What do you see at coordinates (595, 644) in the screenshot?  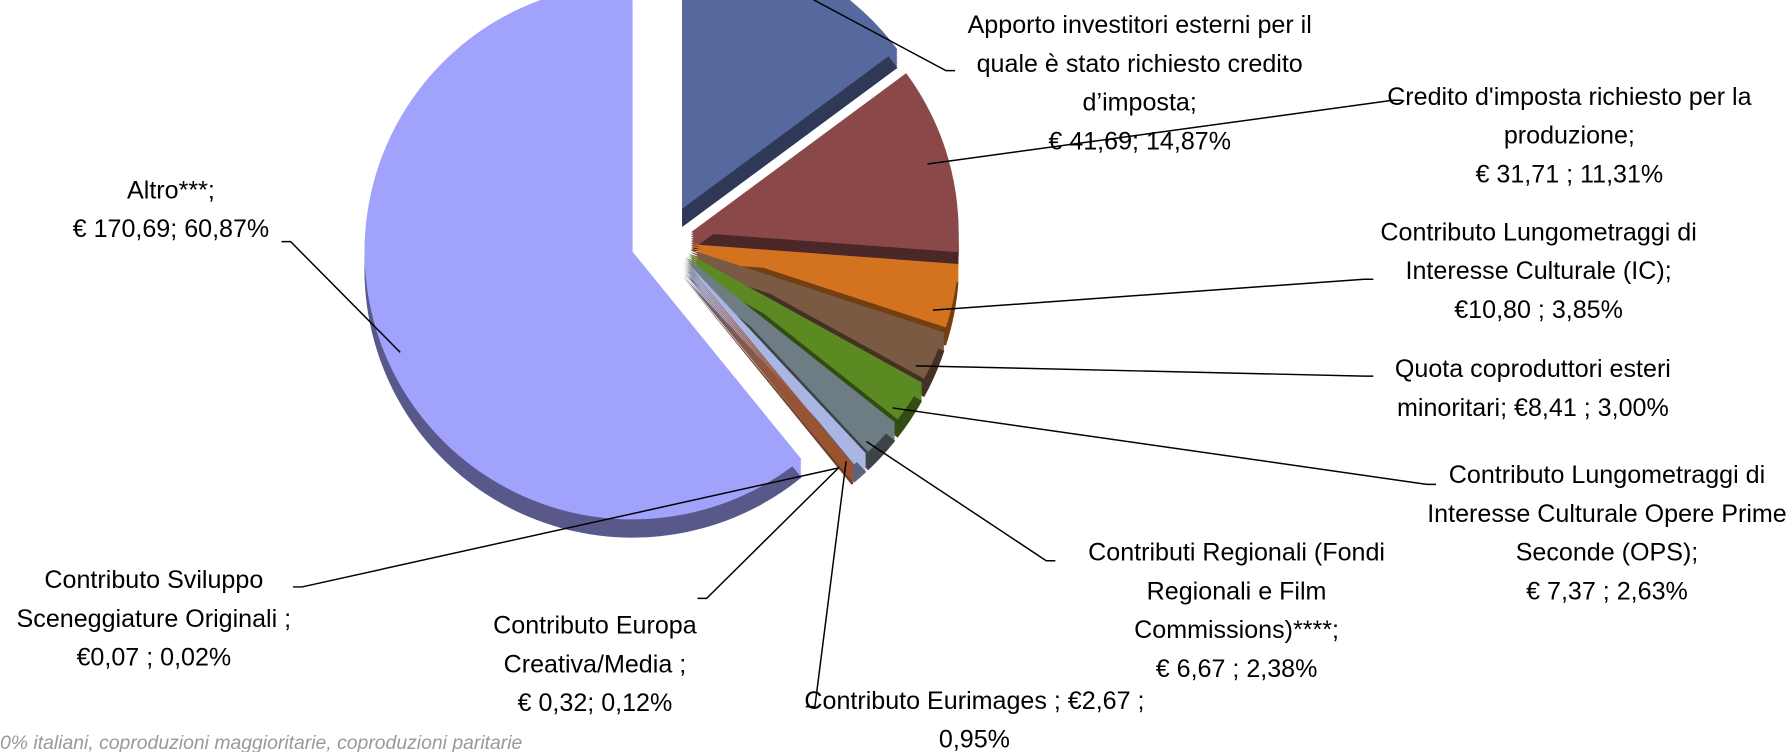 I see `category-label: Contributo Europa Creativa/Media ;` at bounding box center [595, 644].